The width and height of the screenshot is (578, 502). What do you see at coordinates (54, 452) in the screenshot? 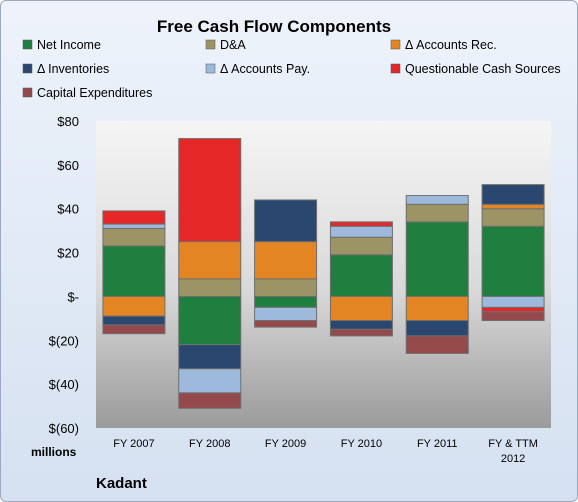
I see `unit-label: millions` at bounding box center [54, 452].